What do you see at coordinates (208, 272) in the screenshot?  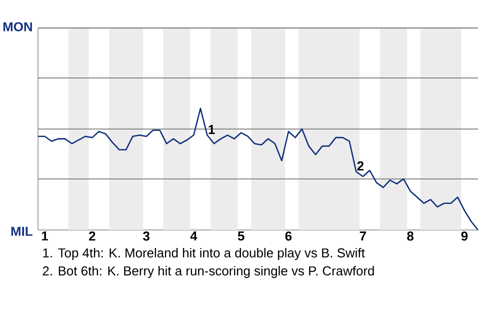 I see `text: 2. Bot 6th: K. Berry hit a run-scoring single vs P. Crawford` at bounding box center [208, 272].